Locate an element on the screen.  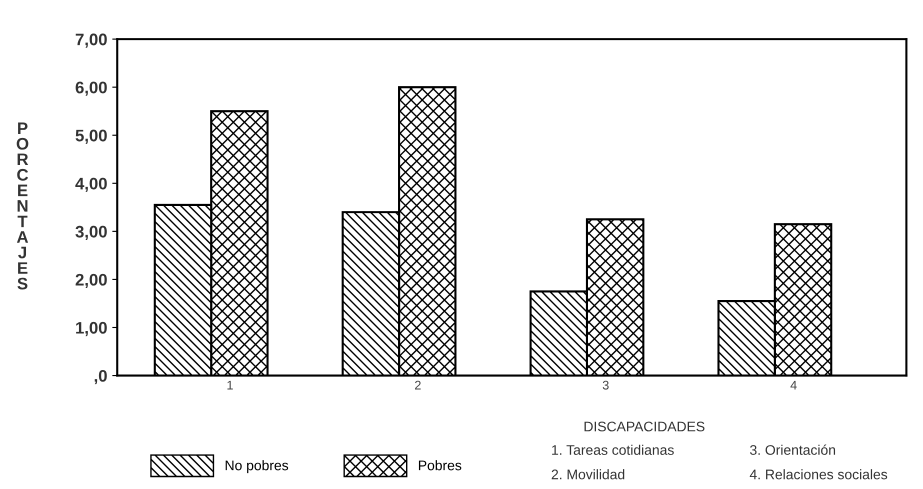
x-axis-title: DISCAPACIDADES is located at coordinates (644, 427).